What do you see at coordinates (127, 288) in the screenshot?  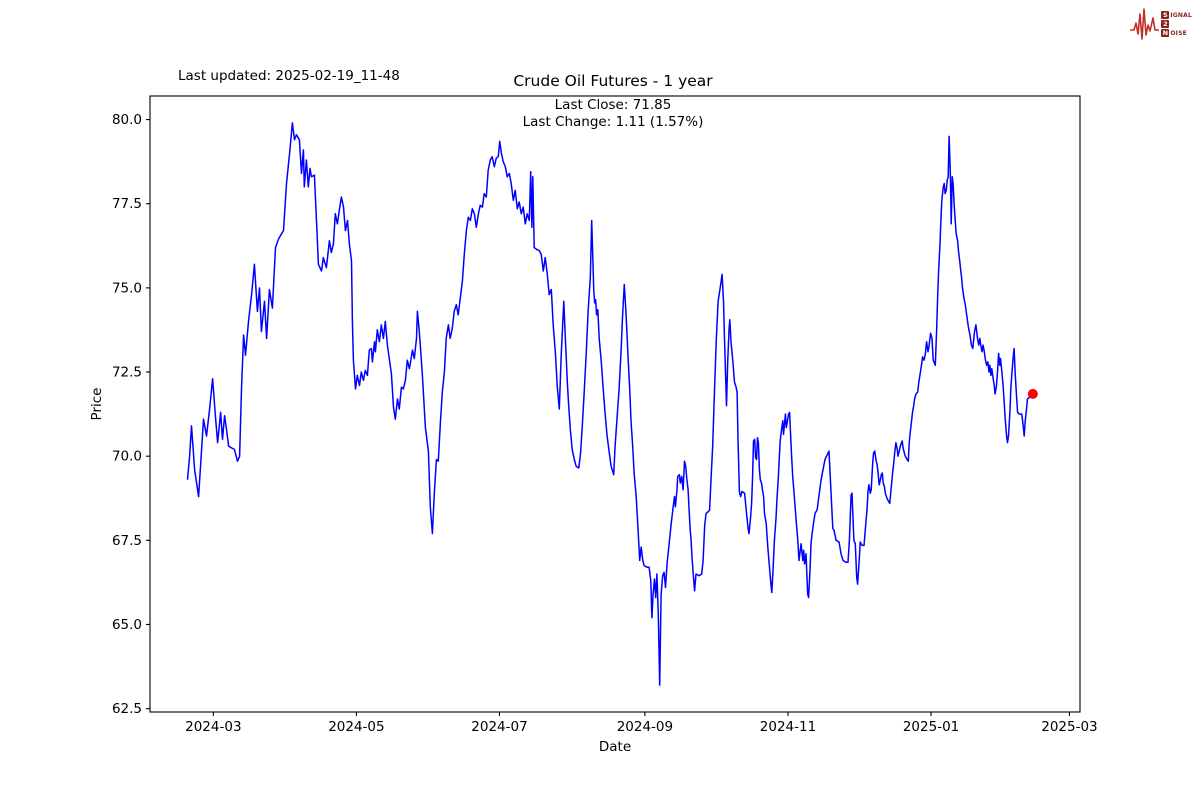 I see `y-tick-label: 75.0` at bounding box center [127, 288].